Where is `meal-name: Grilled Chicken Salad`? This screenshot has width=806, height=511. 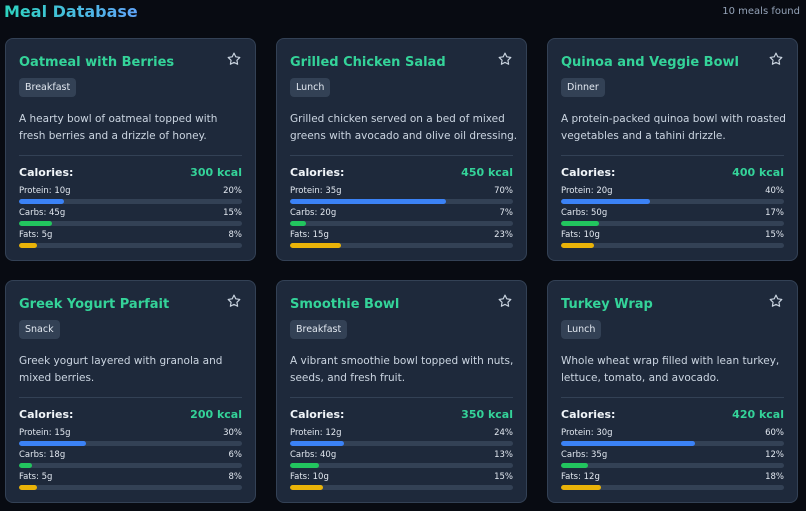
meal-name: Grilled Chicken Salad is located at coordinates (368, 62).